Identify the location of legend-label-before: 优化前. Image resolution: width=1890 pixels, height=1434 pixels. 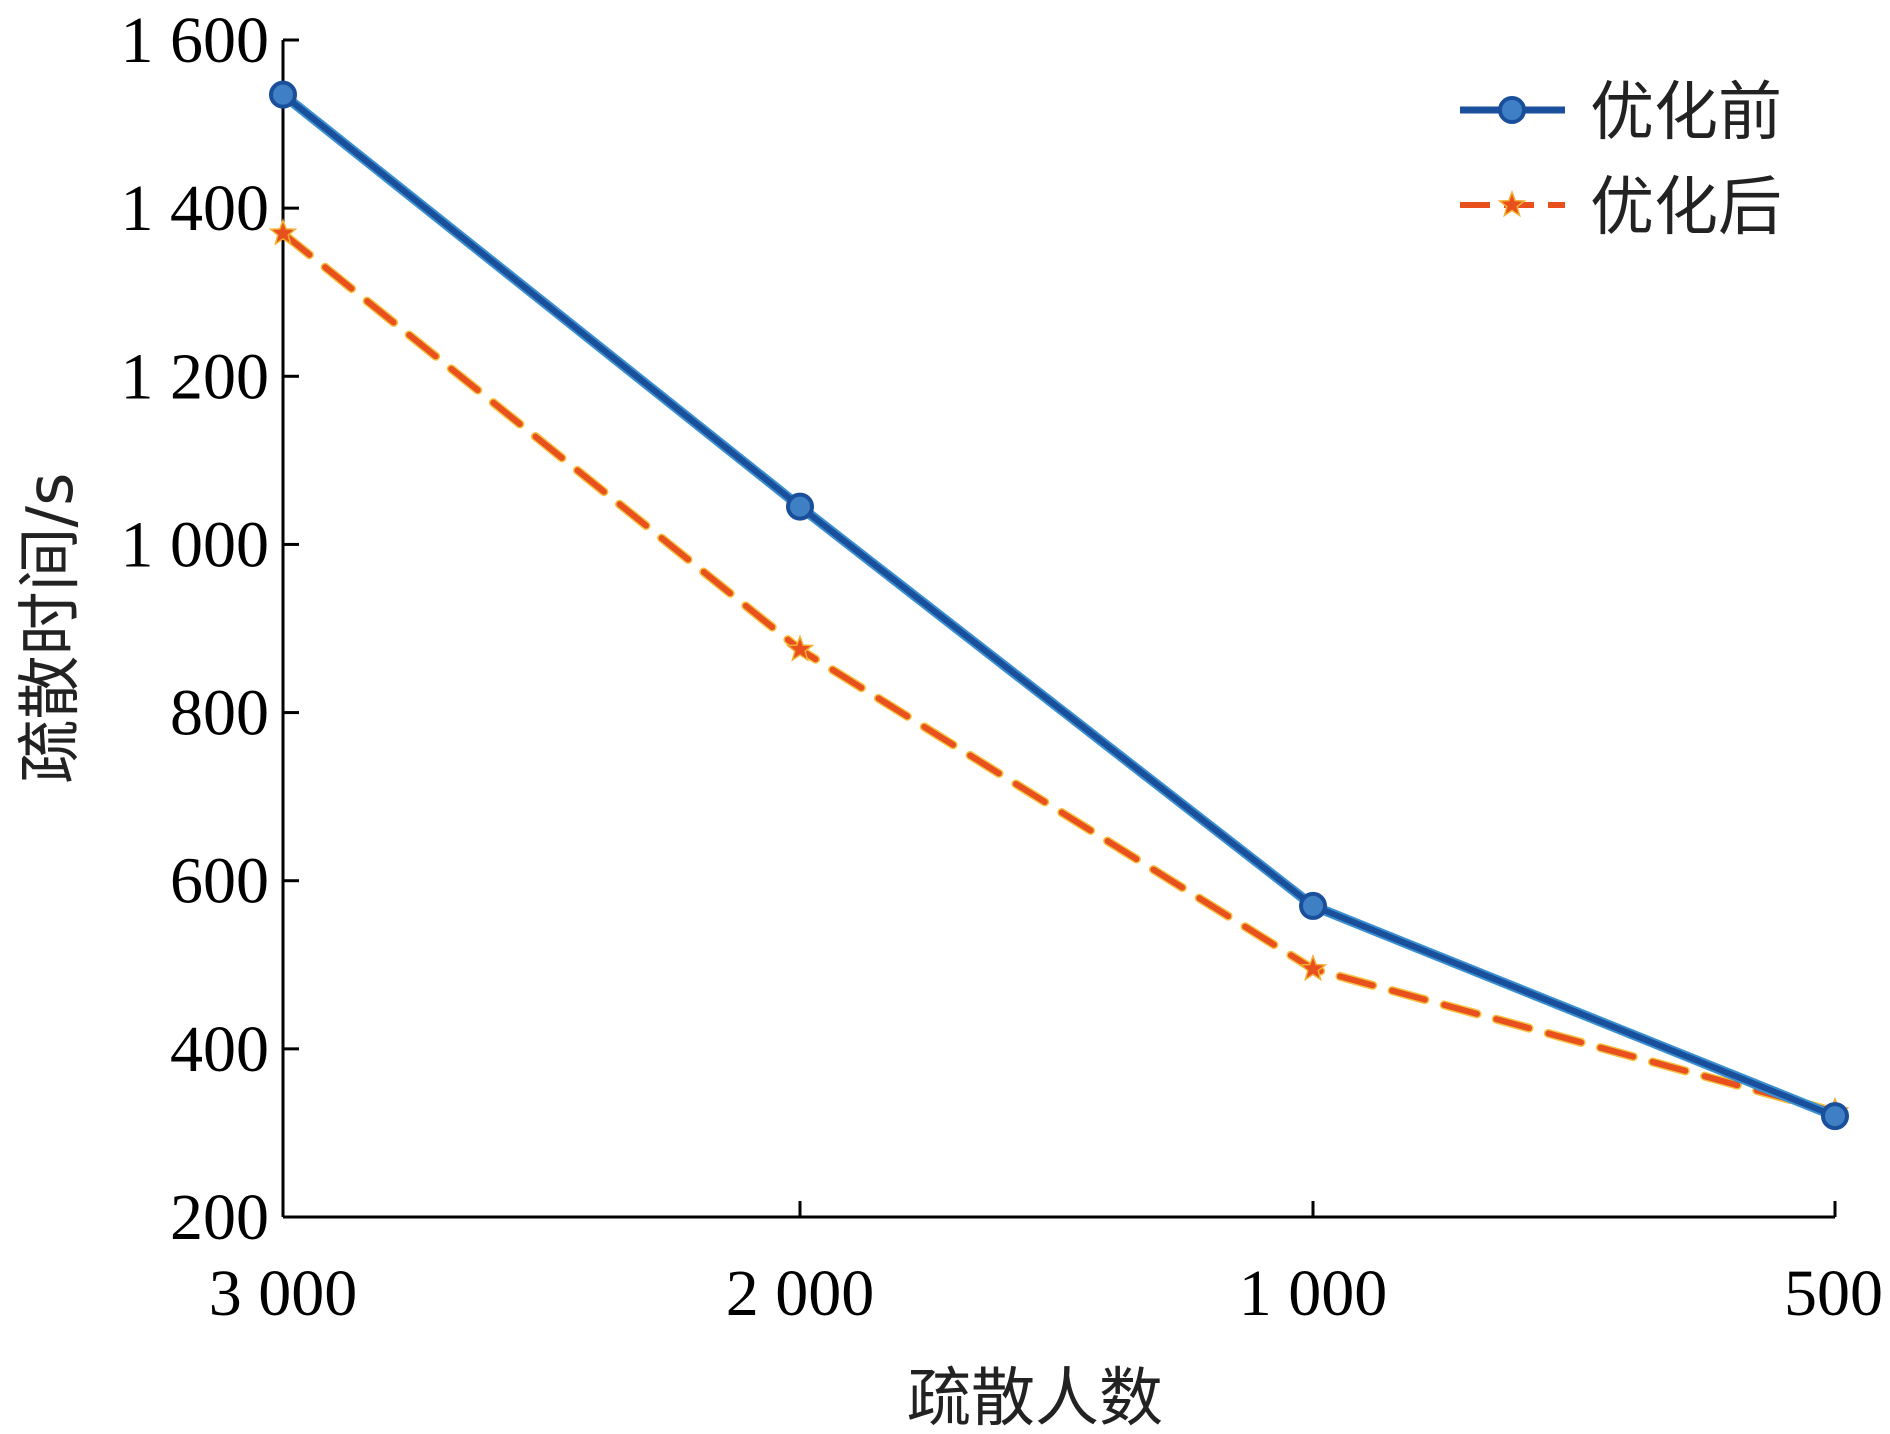
(1686, 113).